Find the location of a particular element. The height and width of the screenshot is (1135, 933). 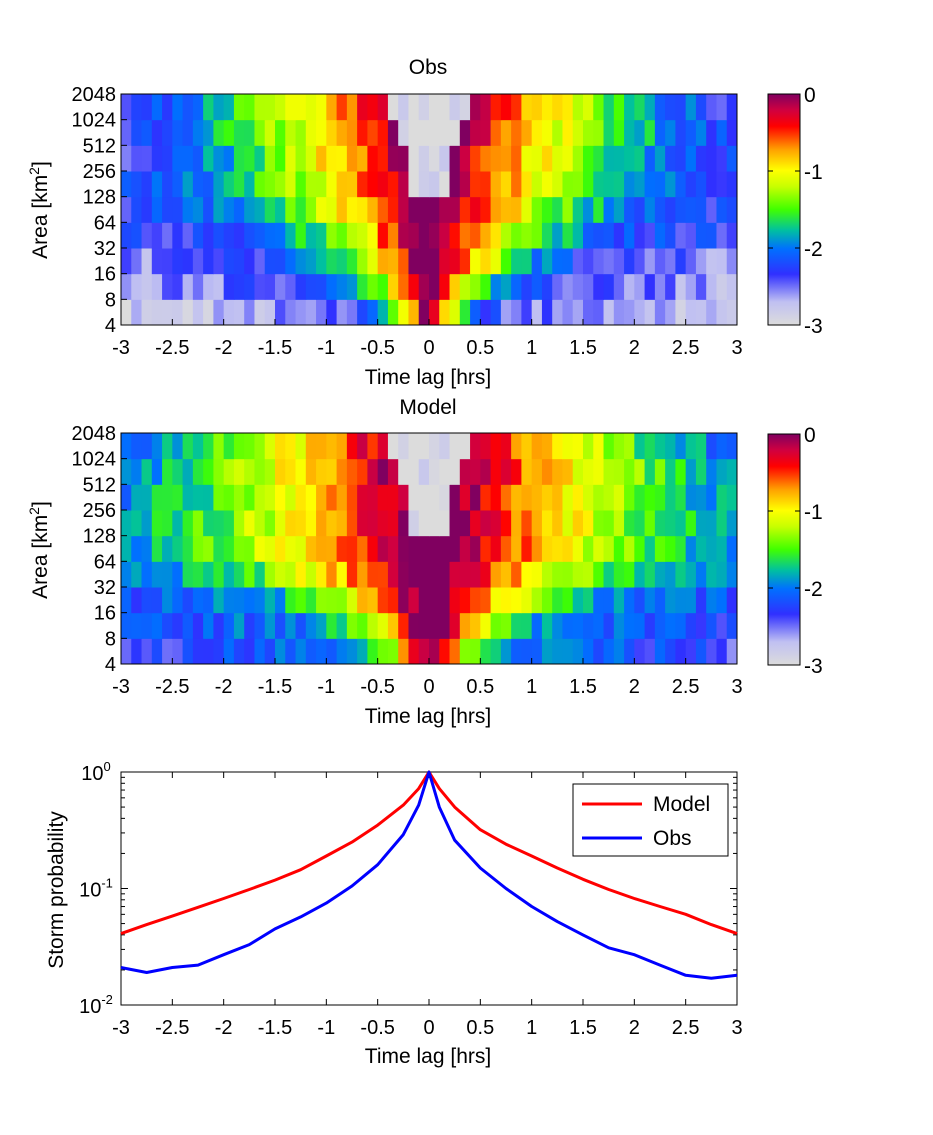

obs-x-label: Time lag [hrs] is located at coordinates (428, 377).